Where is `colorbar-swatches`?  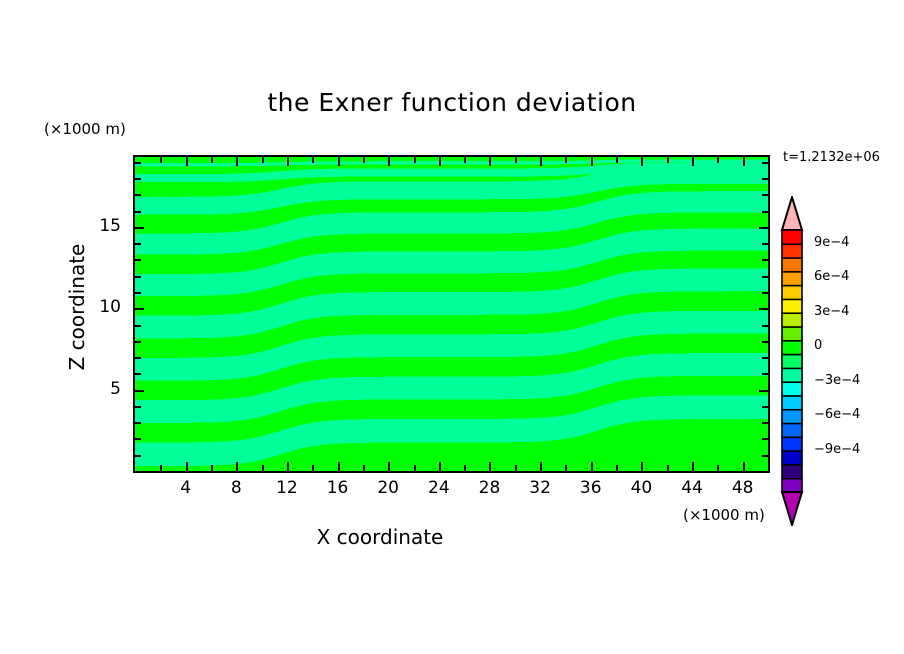
colorbar-swatches is located at coordinates (792, 361).